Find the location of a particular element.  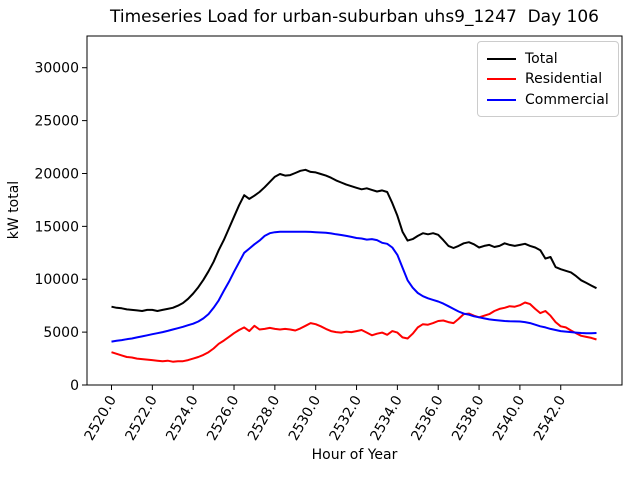

x-tick-label: 2538.0 is located at coordinates (468, 418).